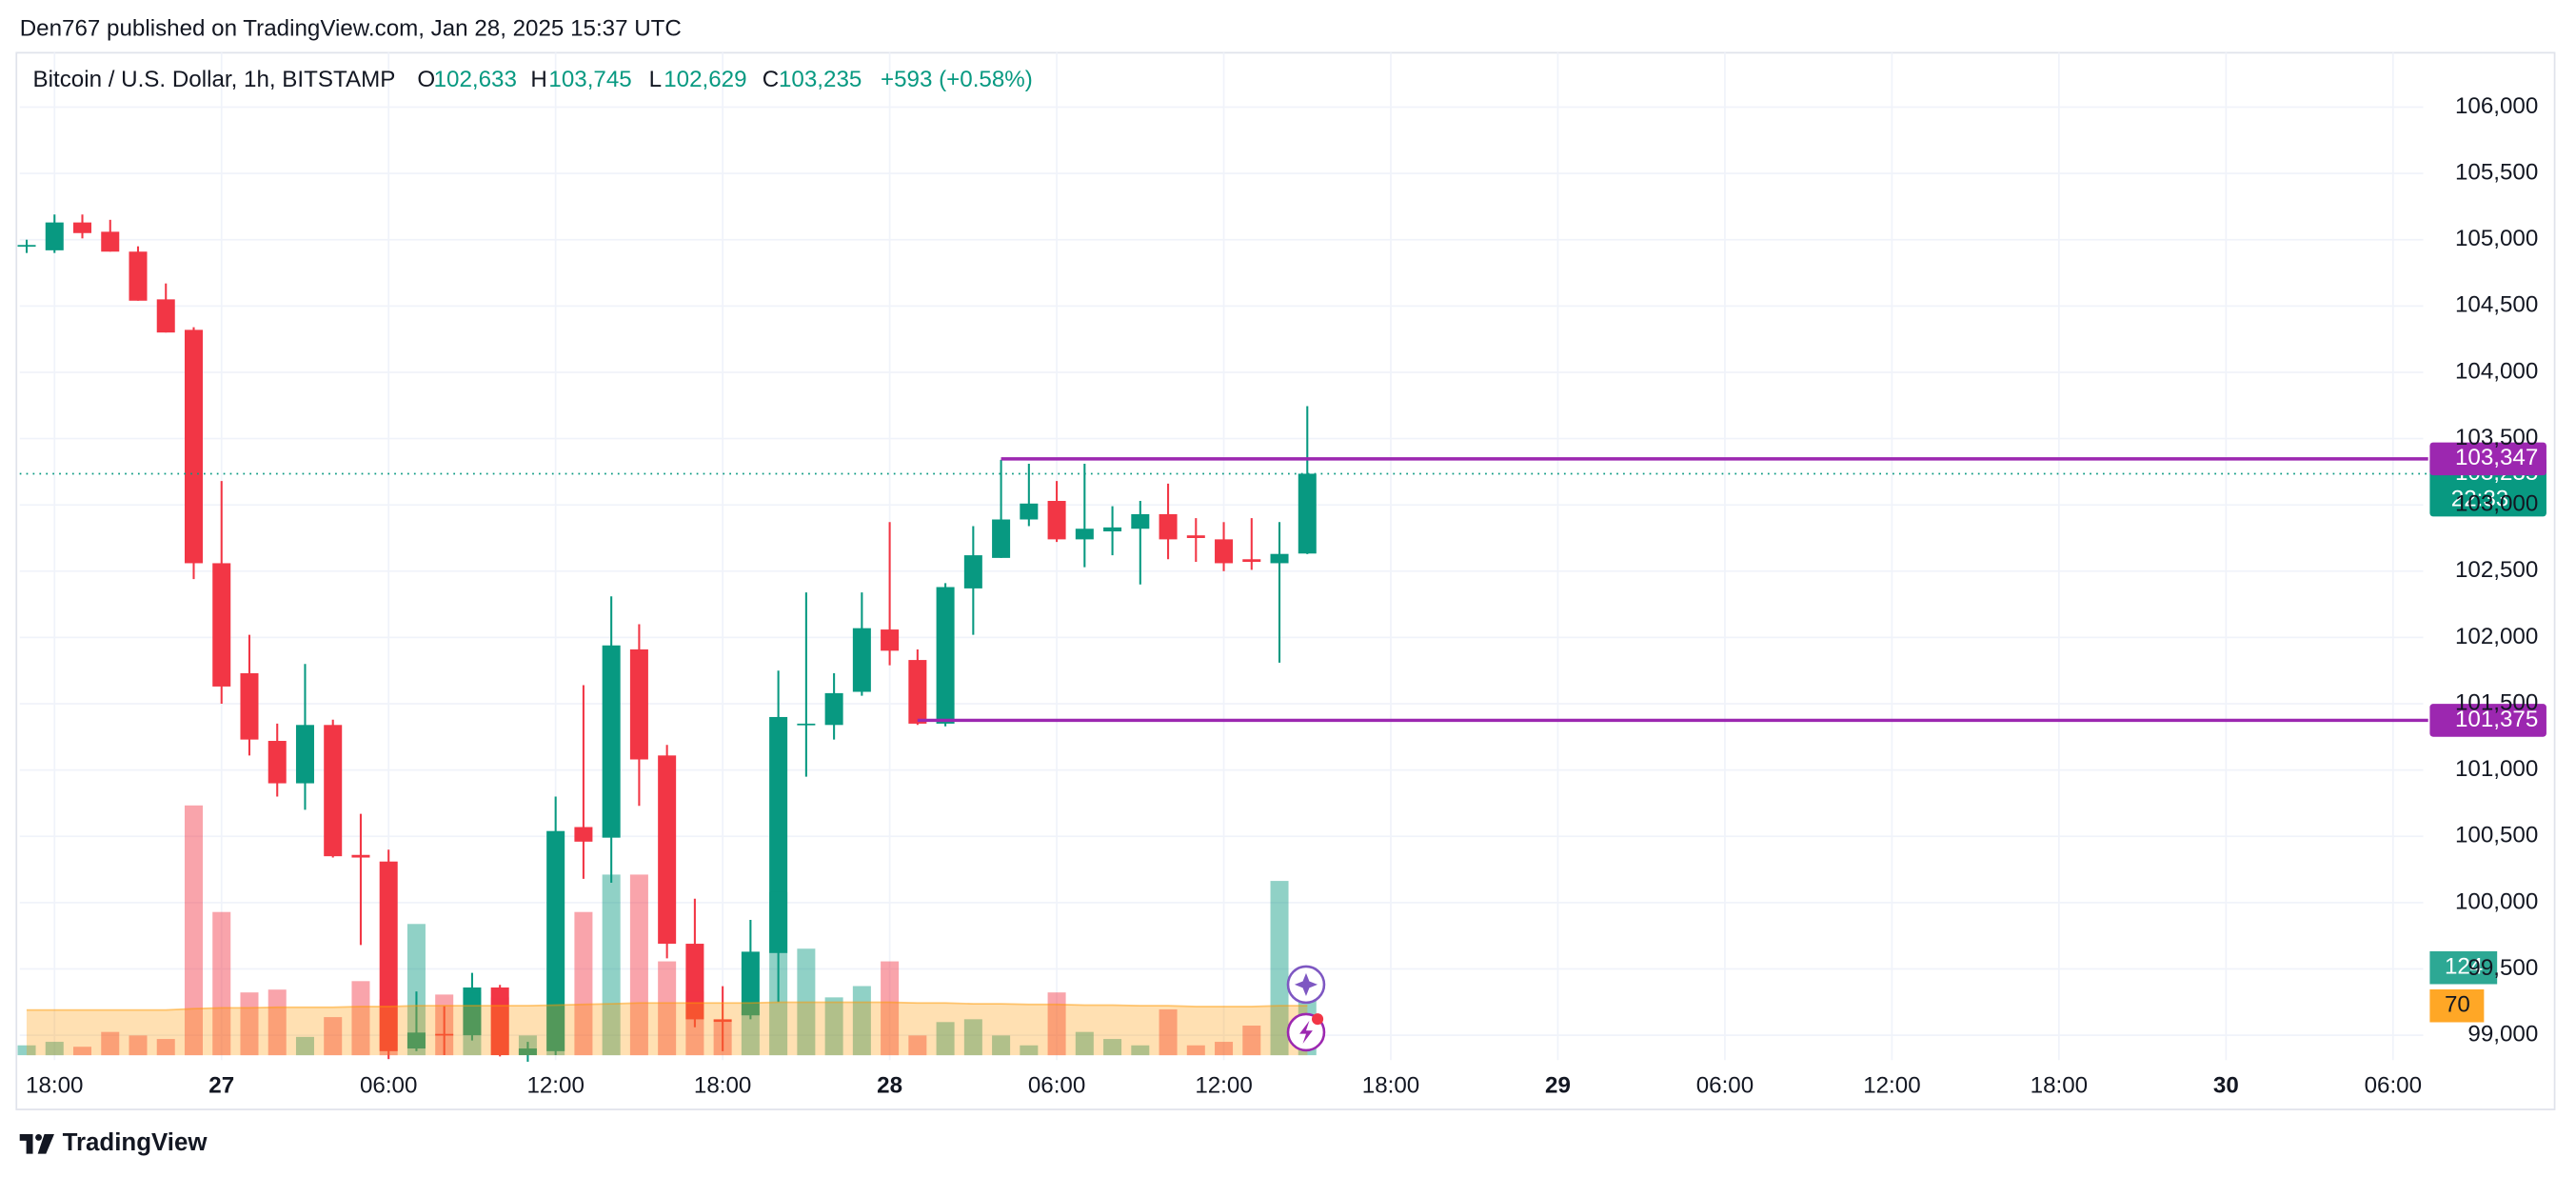 This screenshot has width=2576, height=1177. I want to click on level-box, so click(2487, 459).